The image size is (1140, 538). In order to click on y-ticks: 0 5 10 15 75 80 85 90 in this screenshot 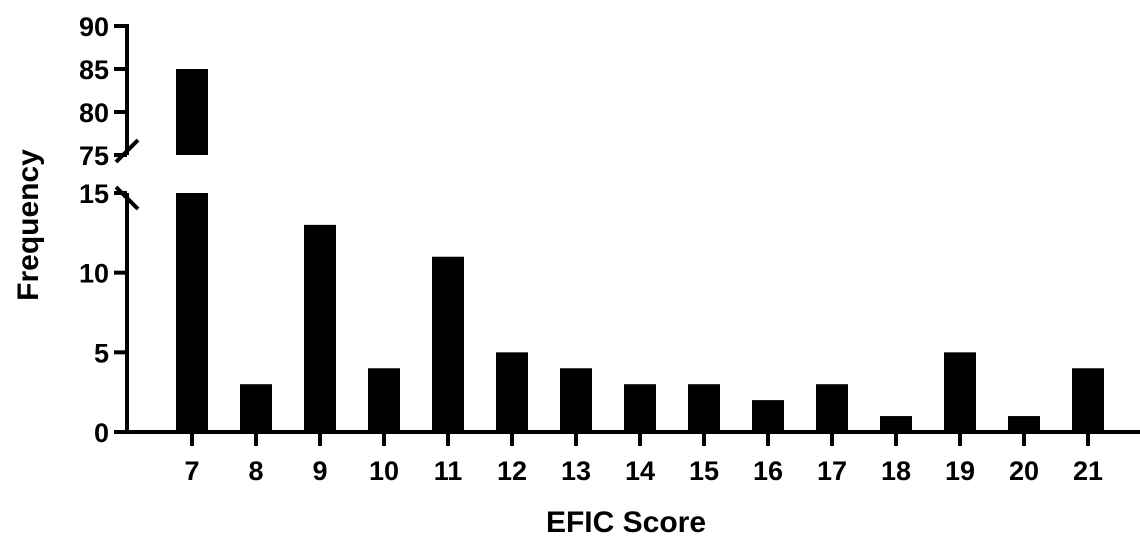, I will do `click(103, 230)`.